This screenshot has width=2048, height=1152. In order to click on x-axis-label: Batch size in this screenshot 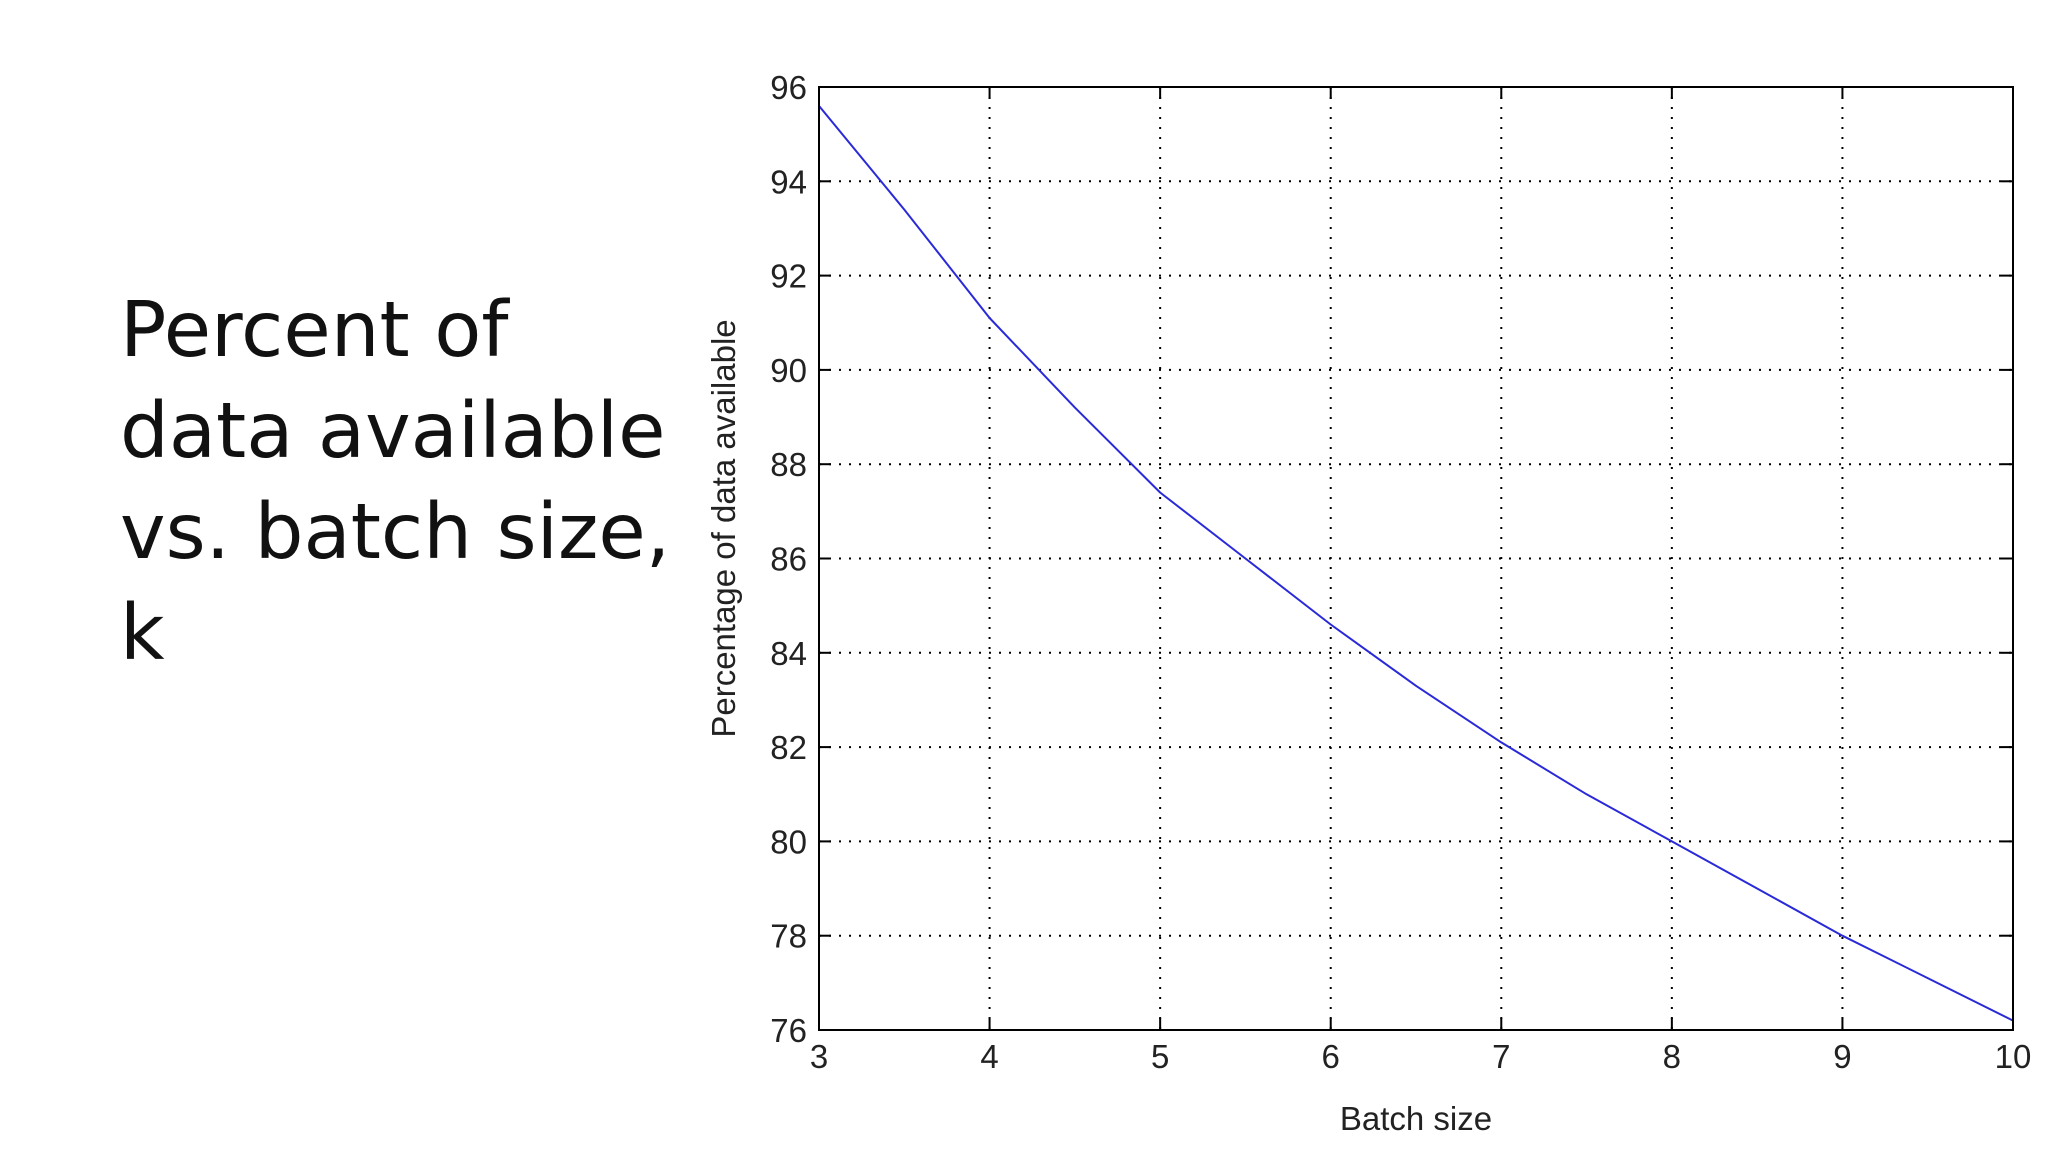, I will do `click(1416, 1118)`.